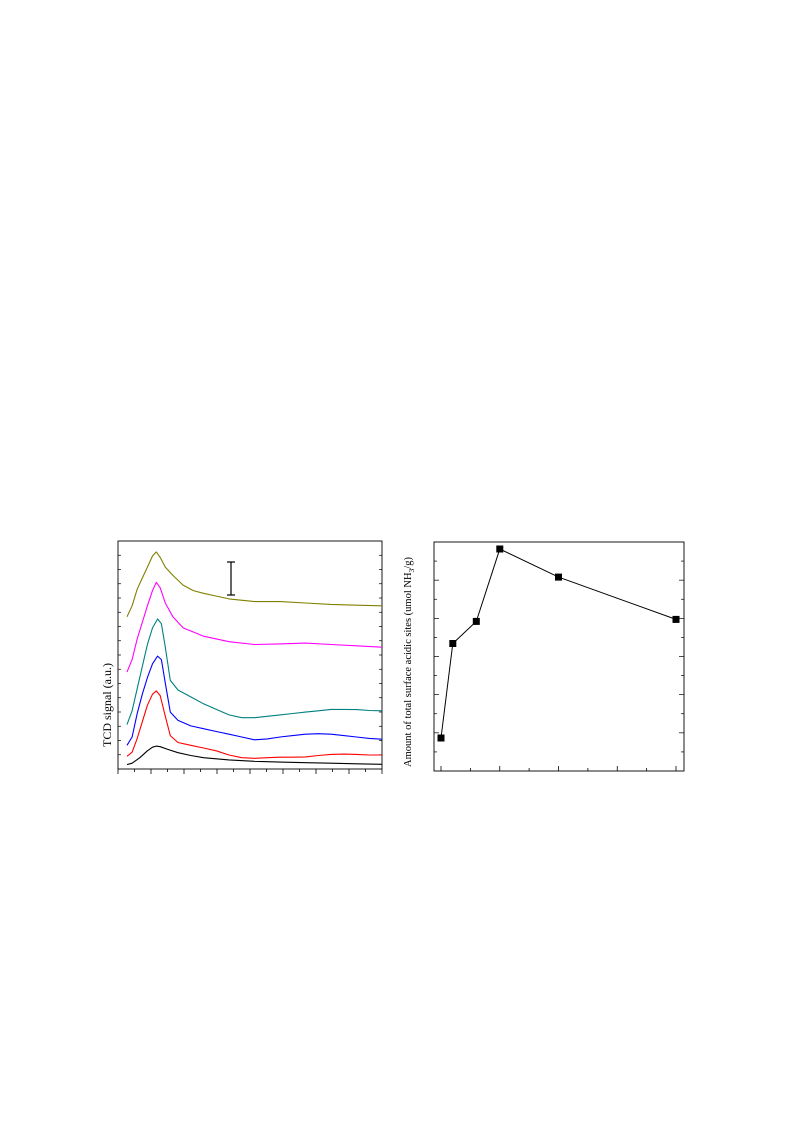  Describe the element at coordinates (231, 578) in the screenshot. I see `scale-bar` at that location.